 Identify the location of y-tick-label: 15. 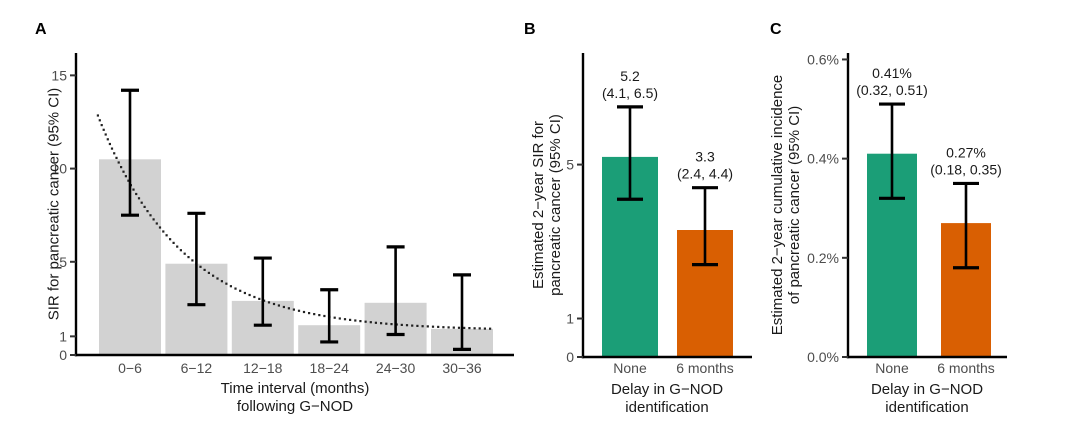
(59, 75).